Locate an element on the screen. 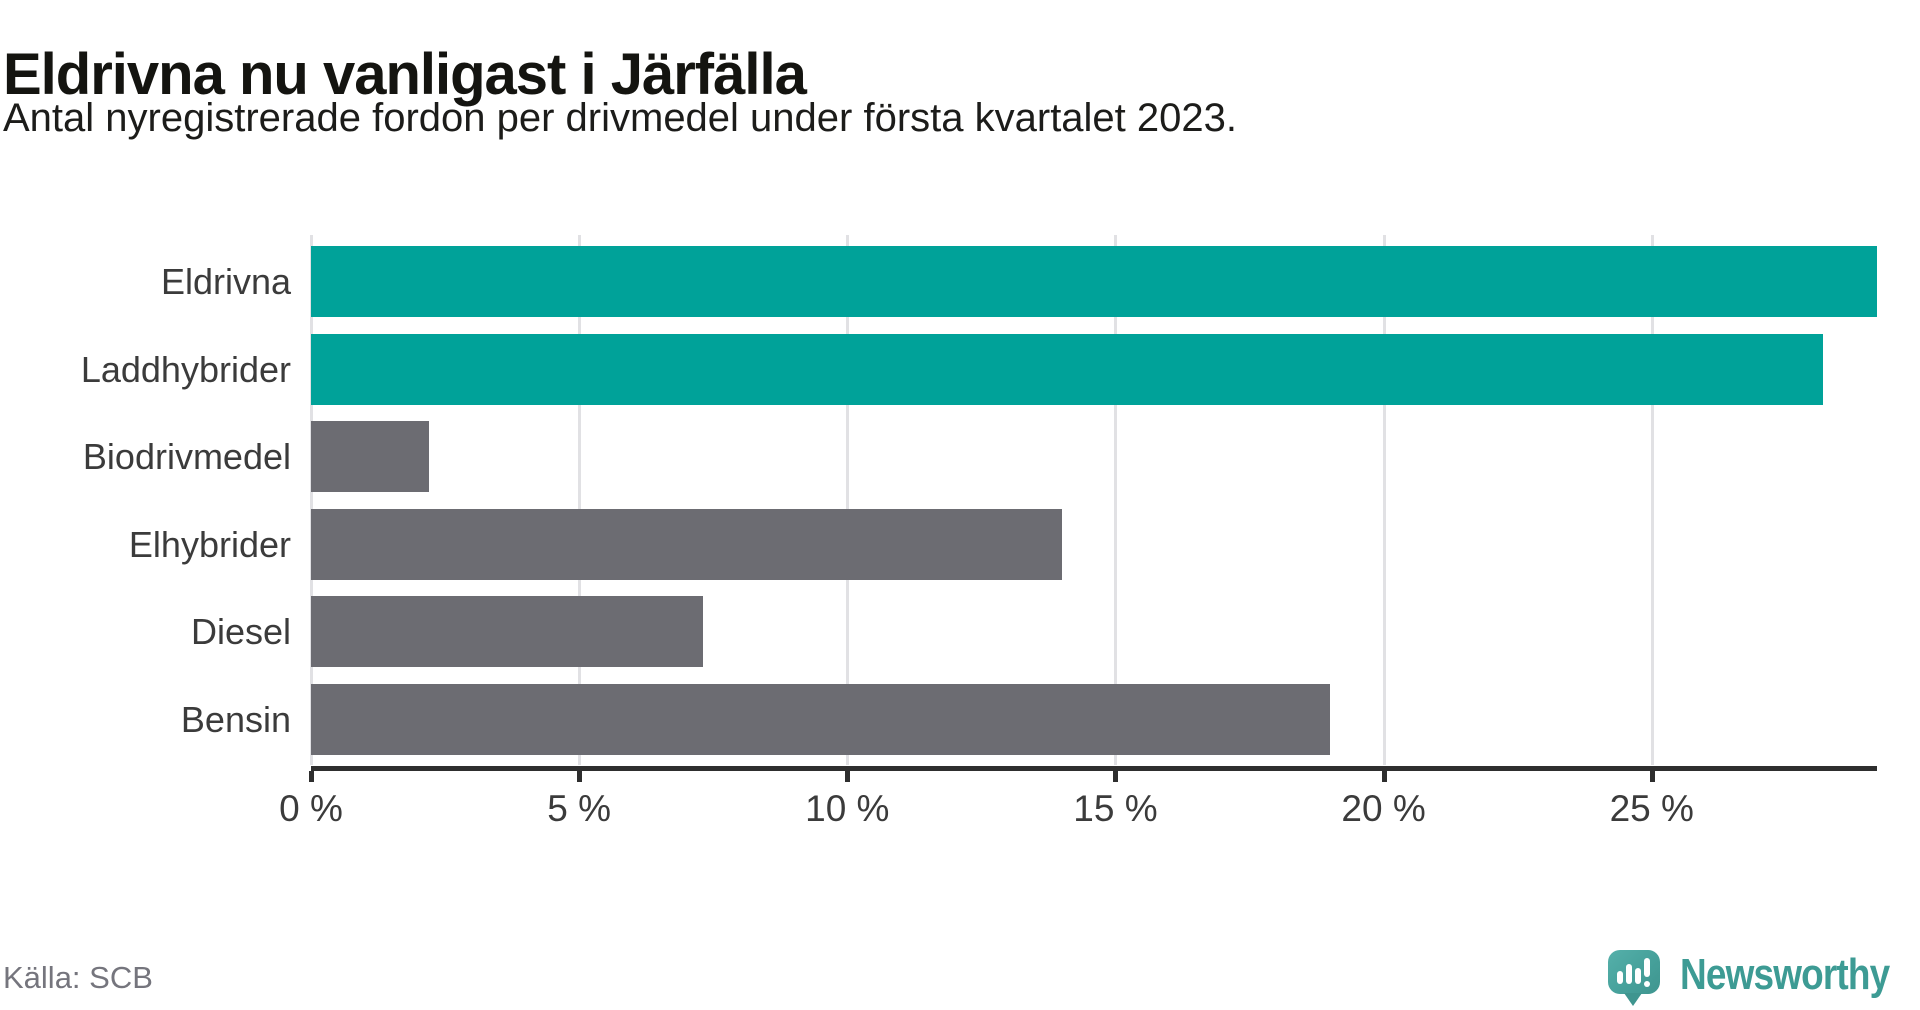 The height and width of the screenshot is (1010, 1920). newsworthy-logo: Newsworthy is located at coordinates (1764, 977).